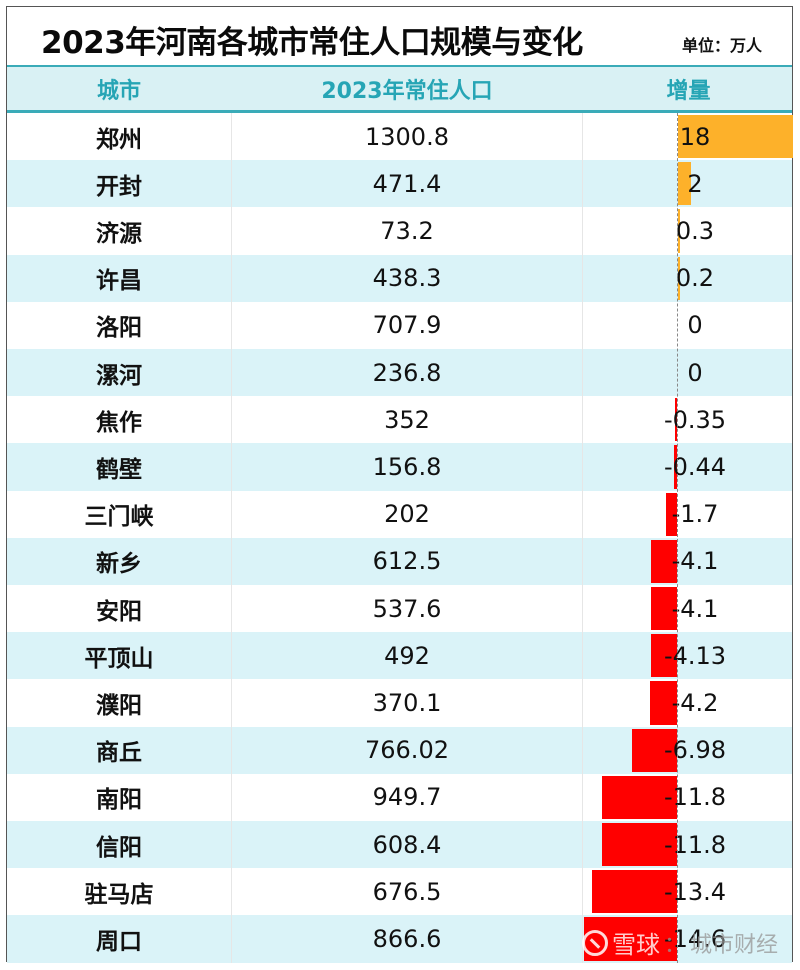 The height and width of the screenshot is (970, 800). I want to click on watermark-brand: 雪球, so click(636, 945).